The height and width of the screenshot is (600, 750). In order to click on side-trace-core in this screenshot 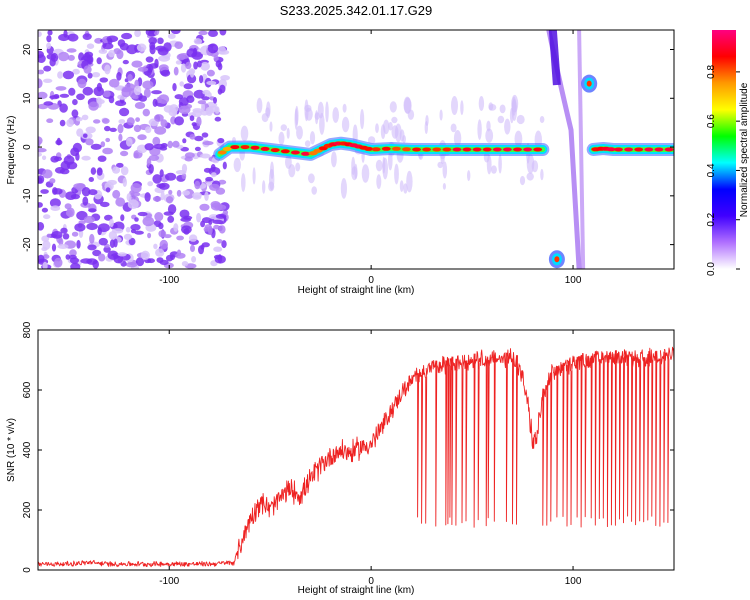, I will do `click(611, 149)`.